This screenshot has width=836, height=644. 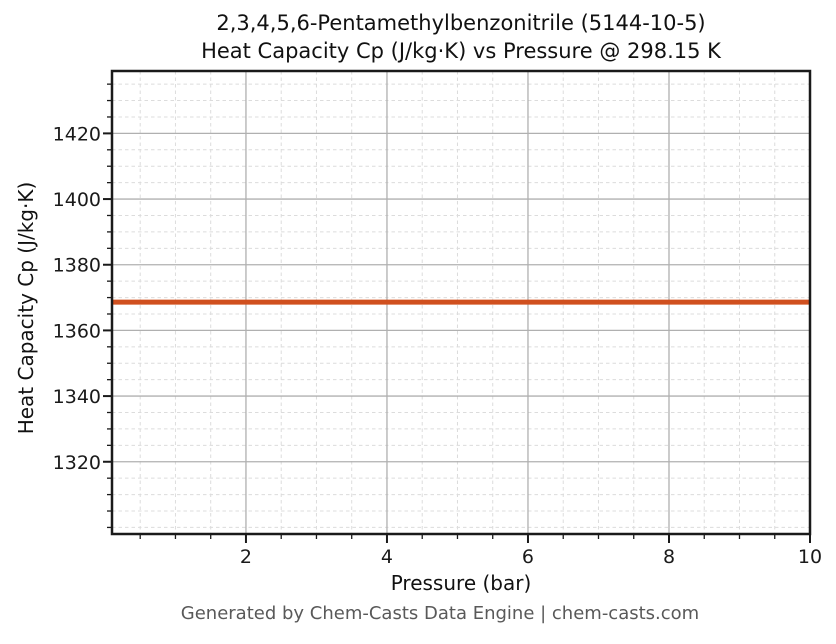 I want to click on x-tick-label: 8, so click(x=669, y=557).